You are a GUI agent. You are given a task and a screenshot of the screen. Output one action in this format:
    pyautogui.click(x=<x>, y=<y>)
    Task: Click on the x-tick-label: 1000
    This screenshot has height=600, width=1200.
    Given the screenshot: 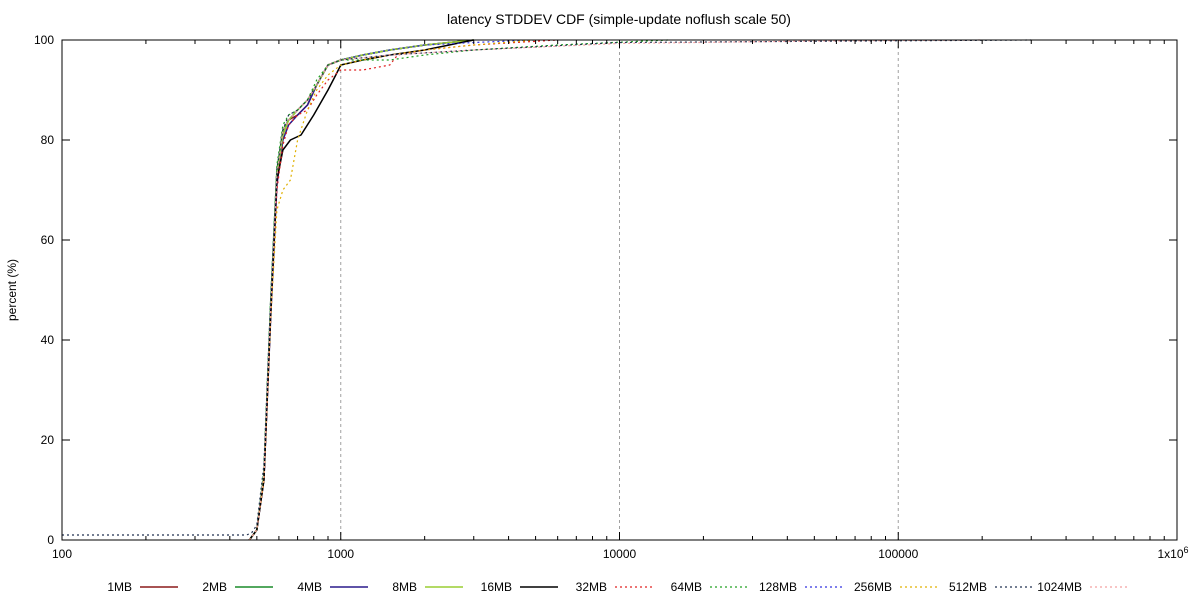 What is the action you would take?
    pyautogui.click(x=340, y=554)
    